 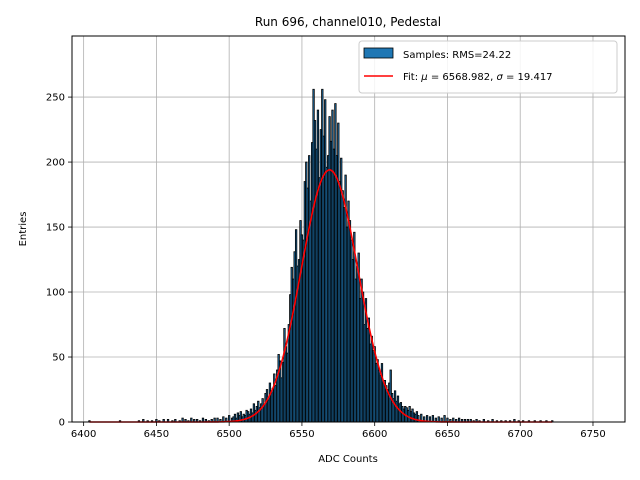 What do you see at coordinates (55, 293) in the screenshot?
I see `y-tick-label: 100` at bounding box center [55, 293].